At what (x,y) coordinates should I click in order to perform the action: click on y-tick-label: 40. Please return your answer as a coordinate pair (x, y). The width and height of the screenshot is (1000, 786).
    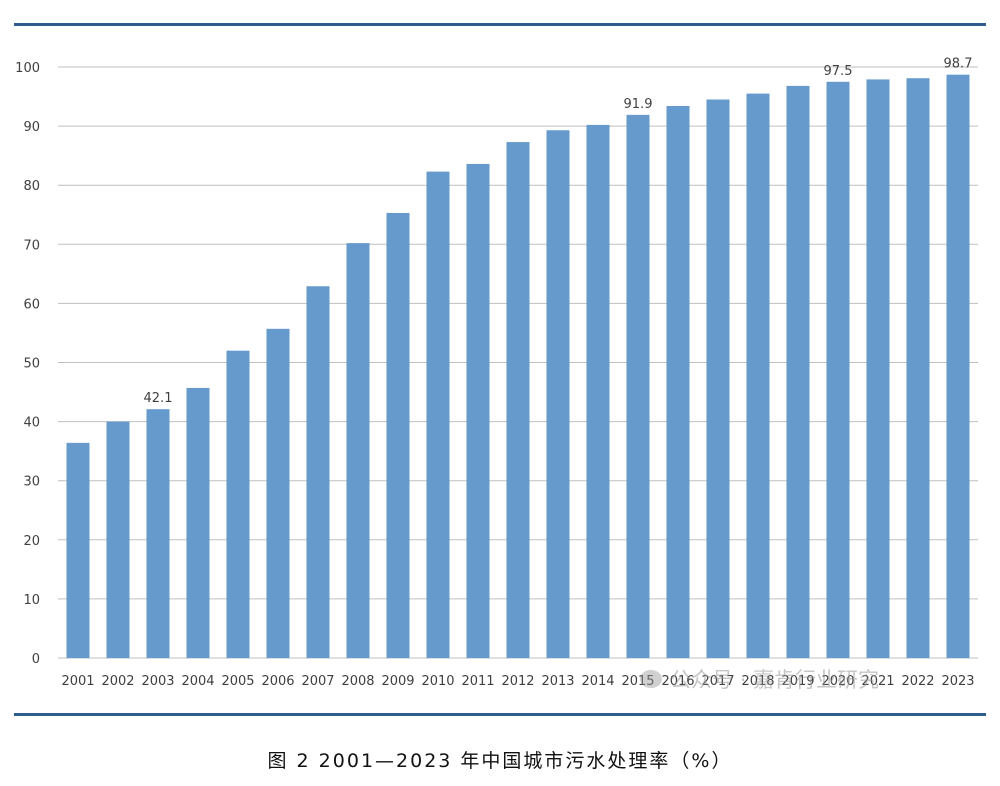
    Looking at the image, I should click on (31, 423).